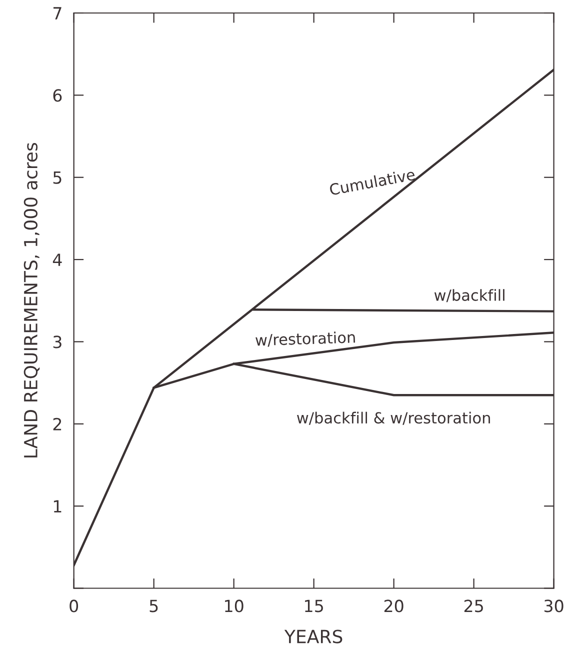  I want to click on x-tick-label: 20, so click(394, 606).